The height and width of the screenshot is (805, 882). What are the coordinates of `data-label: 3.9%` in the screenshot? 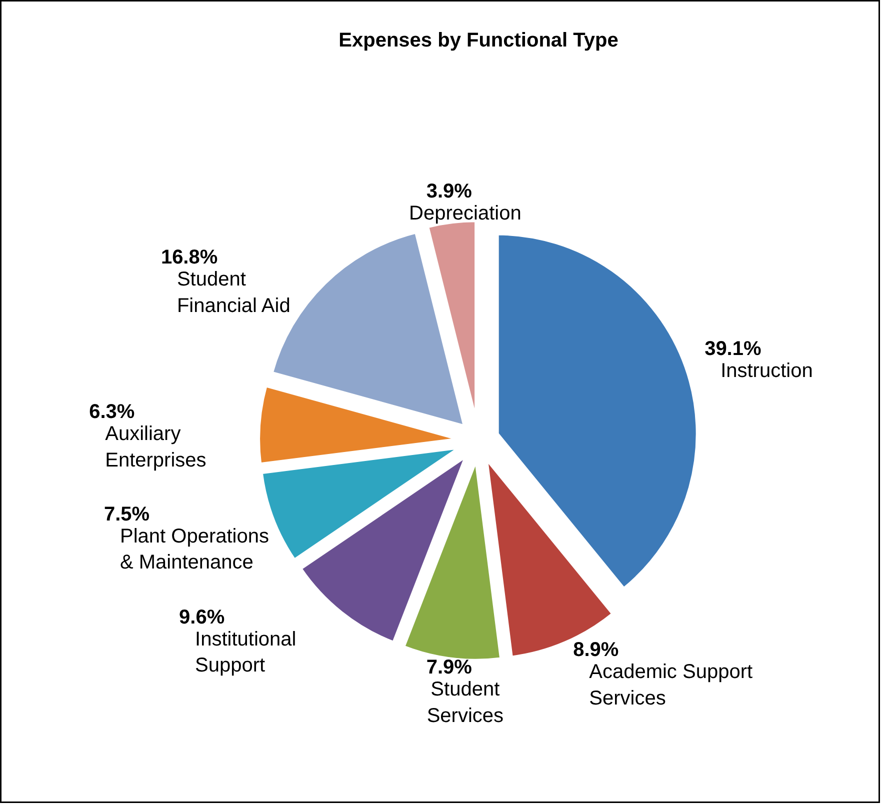 It's located at (449, 191).